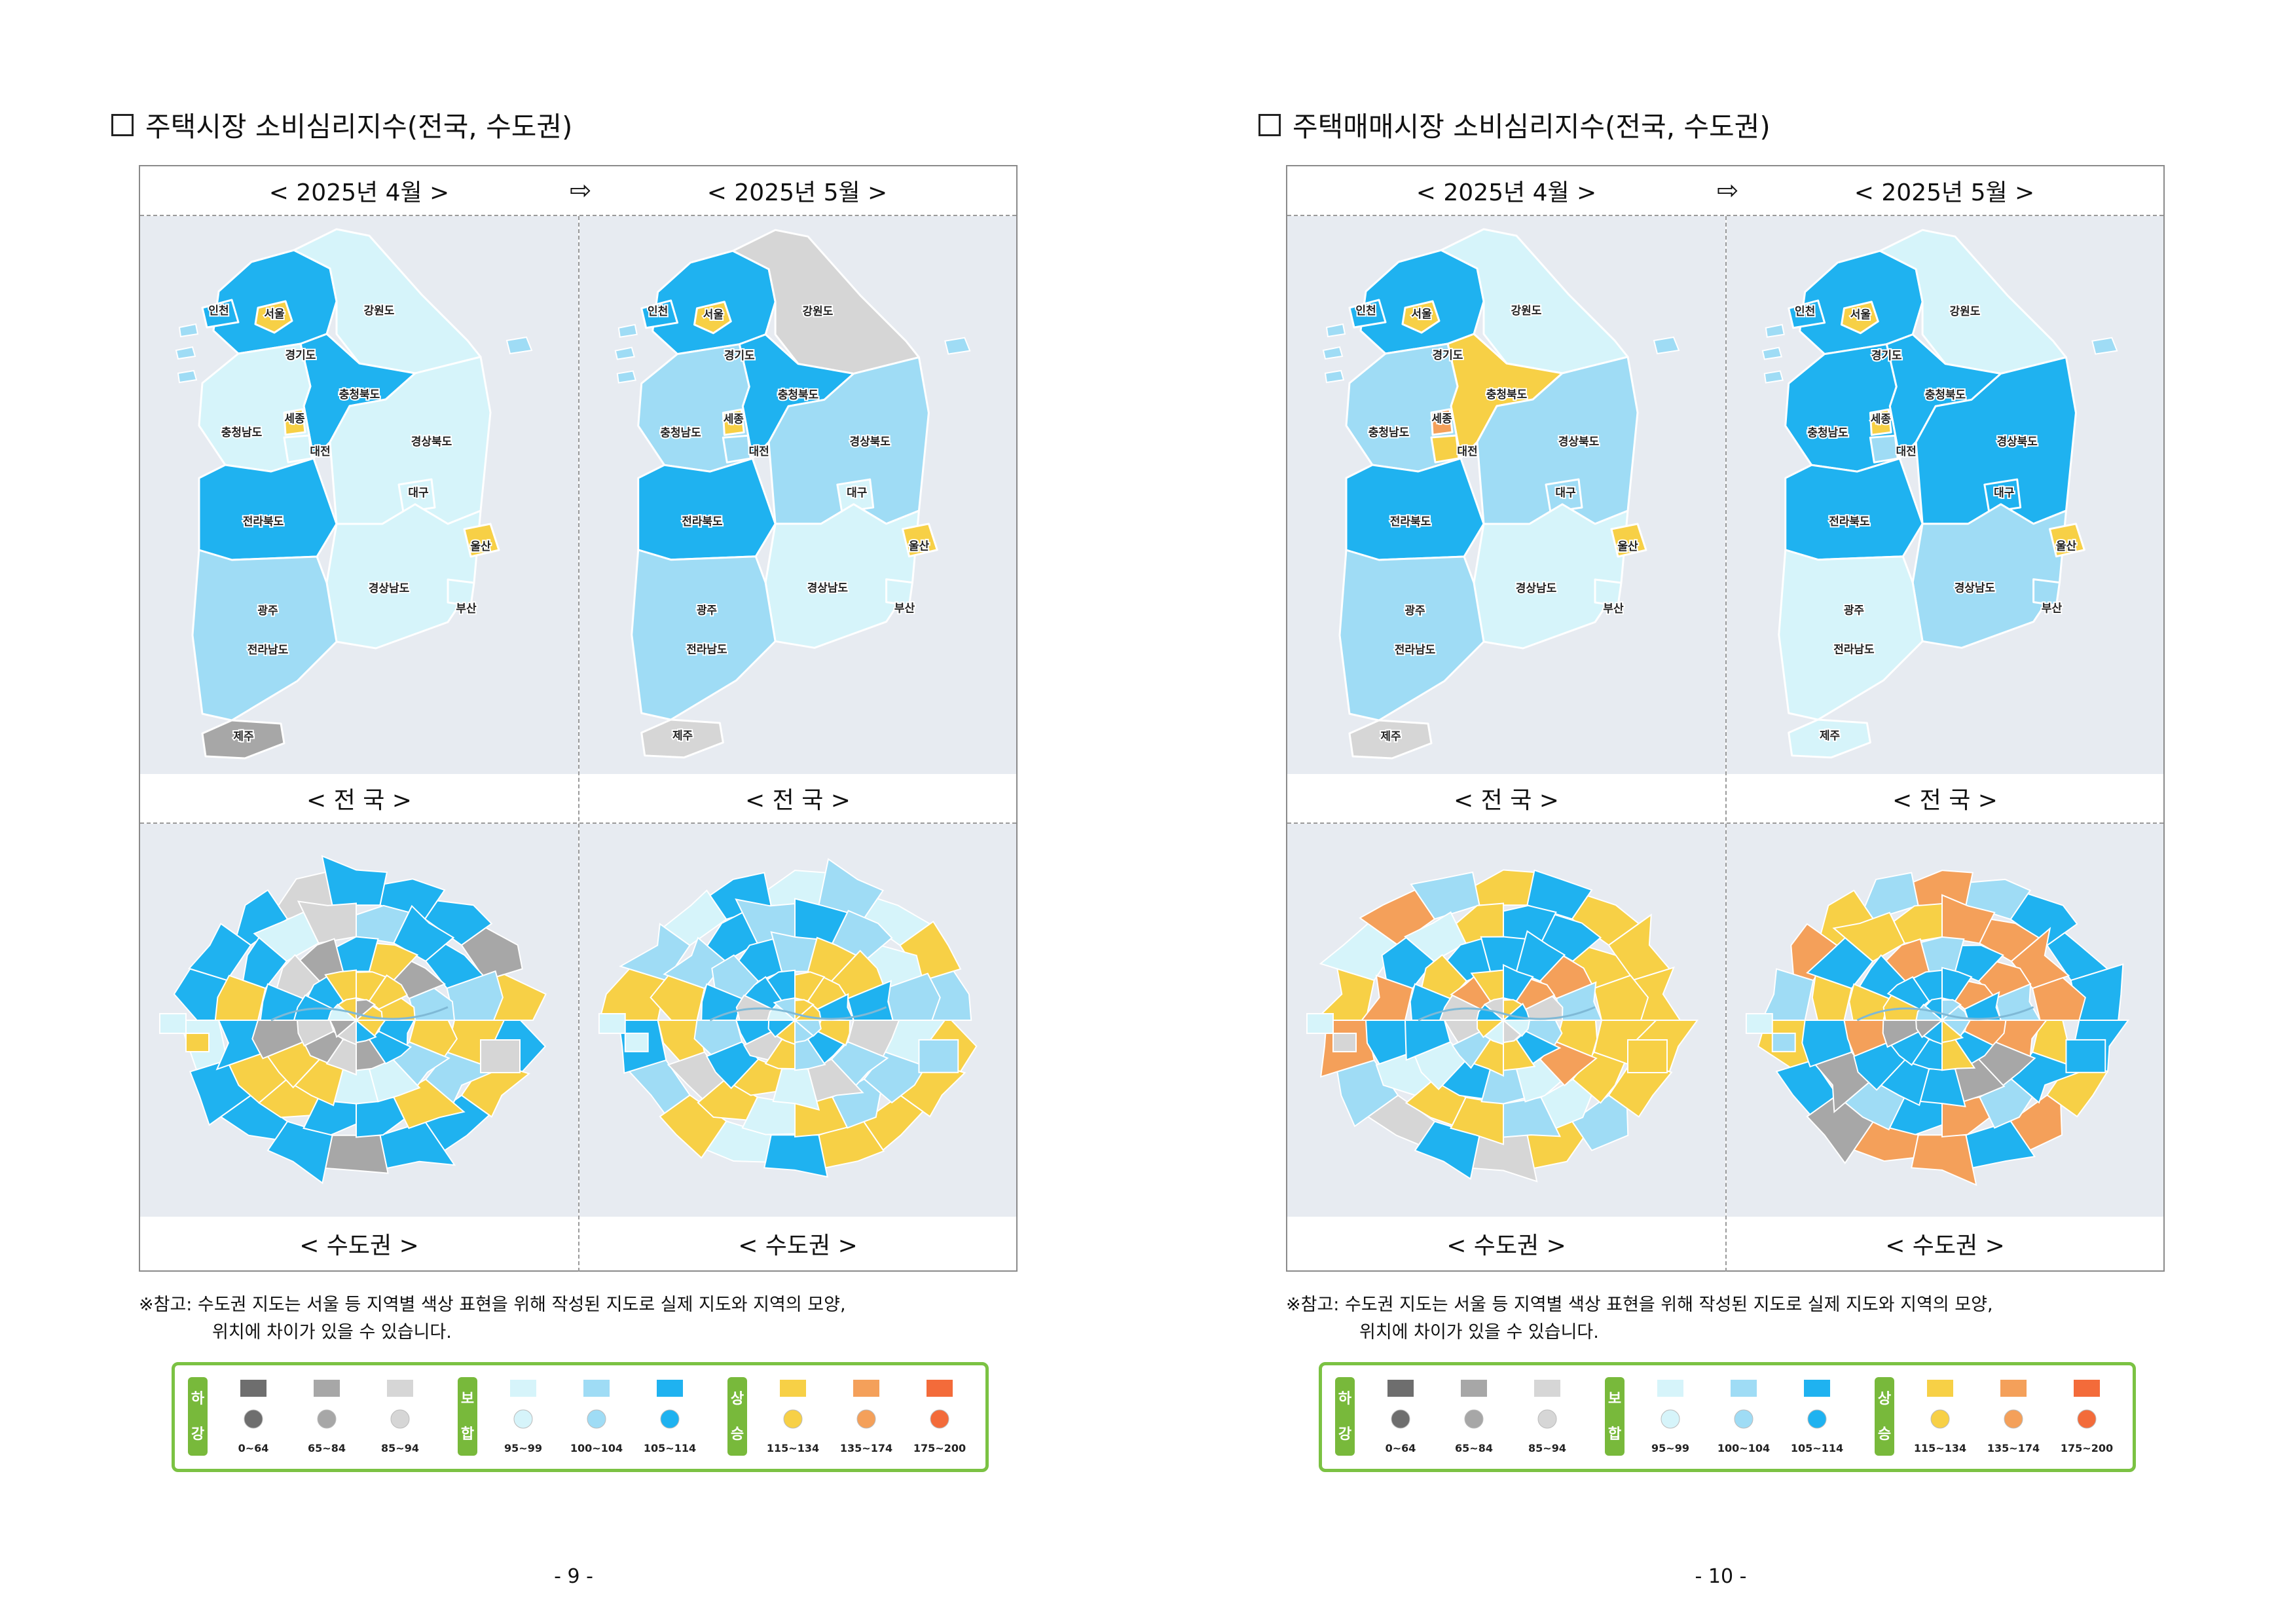  What do you see at coordinates (869, 441) in the screenshot?
I see `region-label: 경상북도` at bounding box center [869, 441].